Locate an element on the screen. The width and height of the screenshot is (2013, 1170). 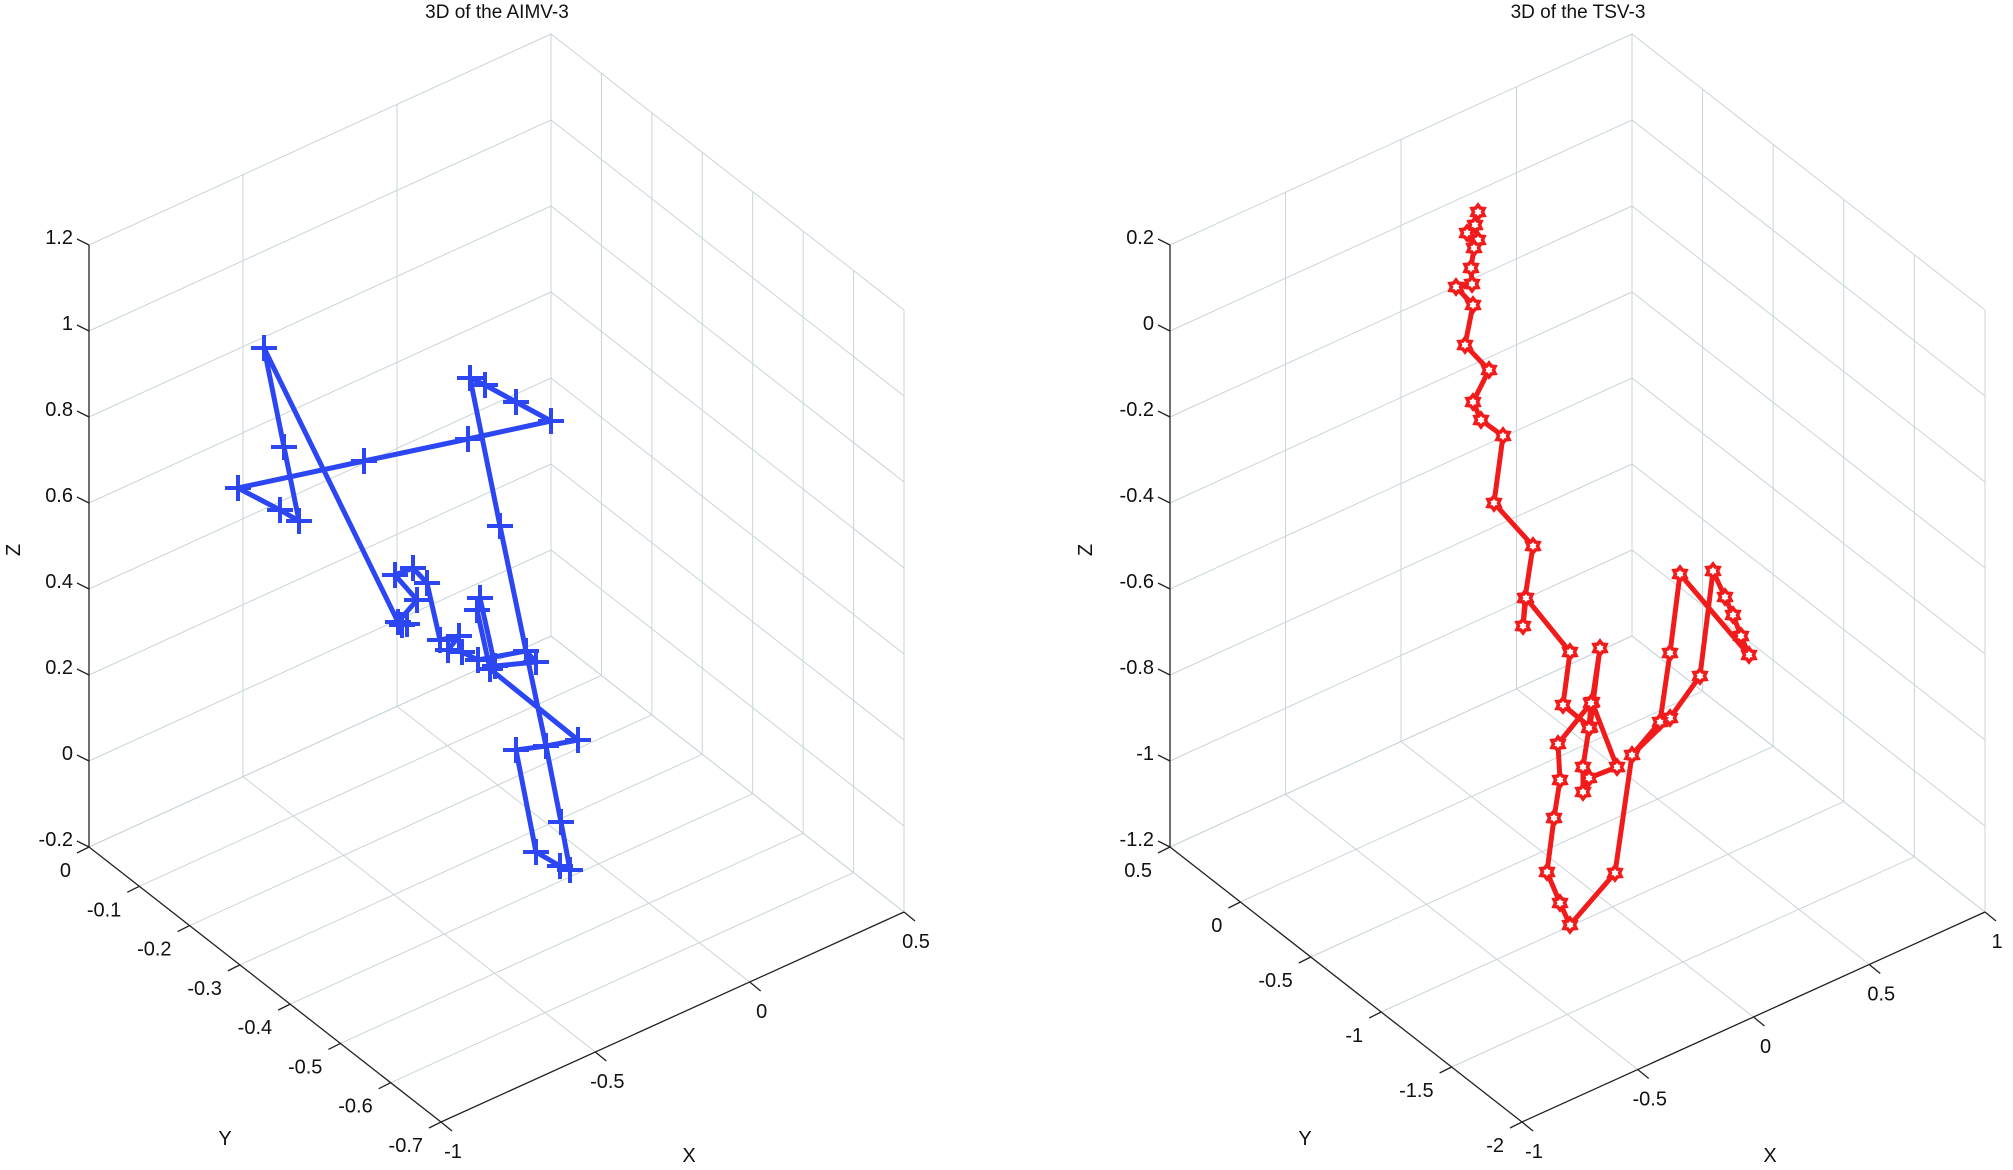
y-axis-label: Y is located at coordinates (1304, 1139).